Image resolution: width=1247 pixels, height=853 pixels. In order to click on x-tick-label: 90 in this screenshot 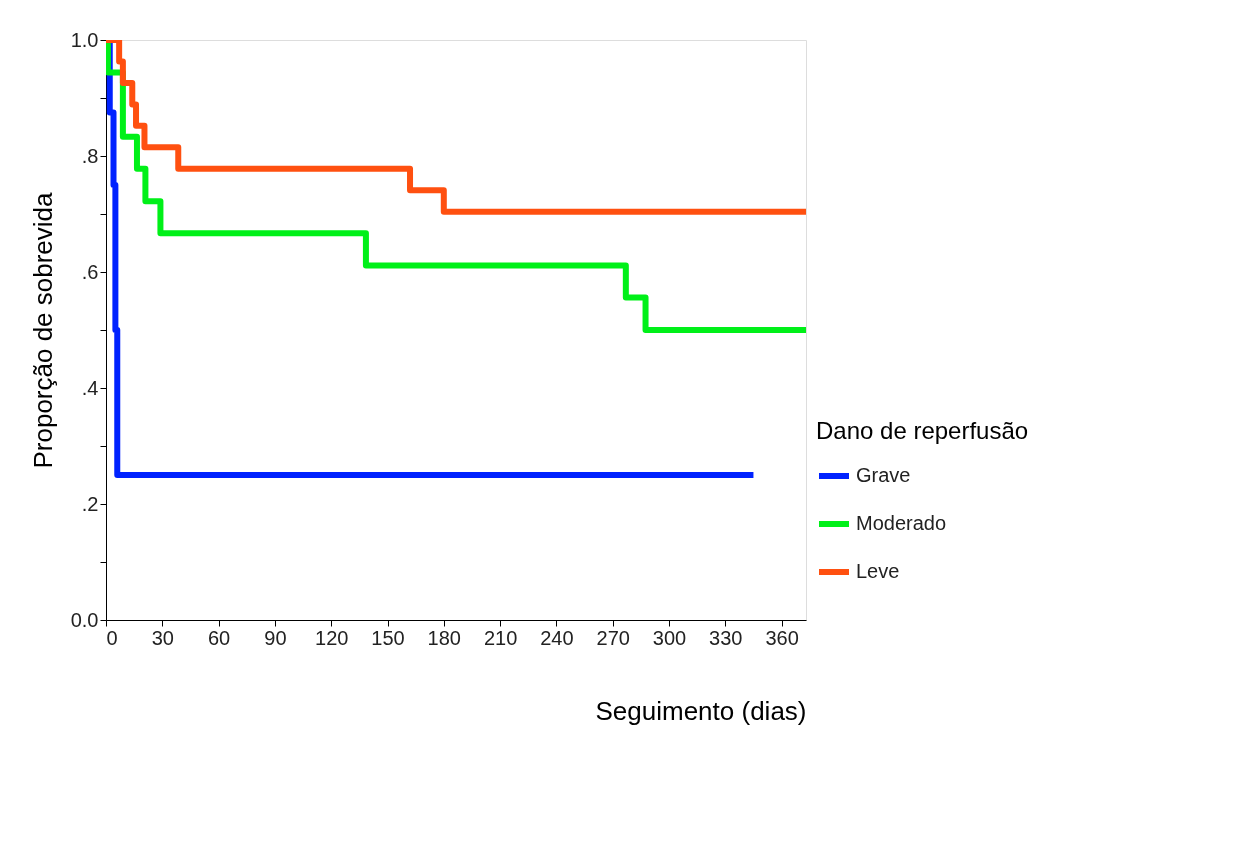, I will do `click(275, 637)`.